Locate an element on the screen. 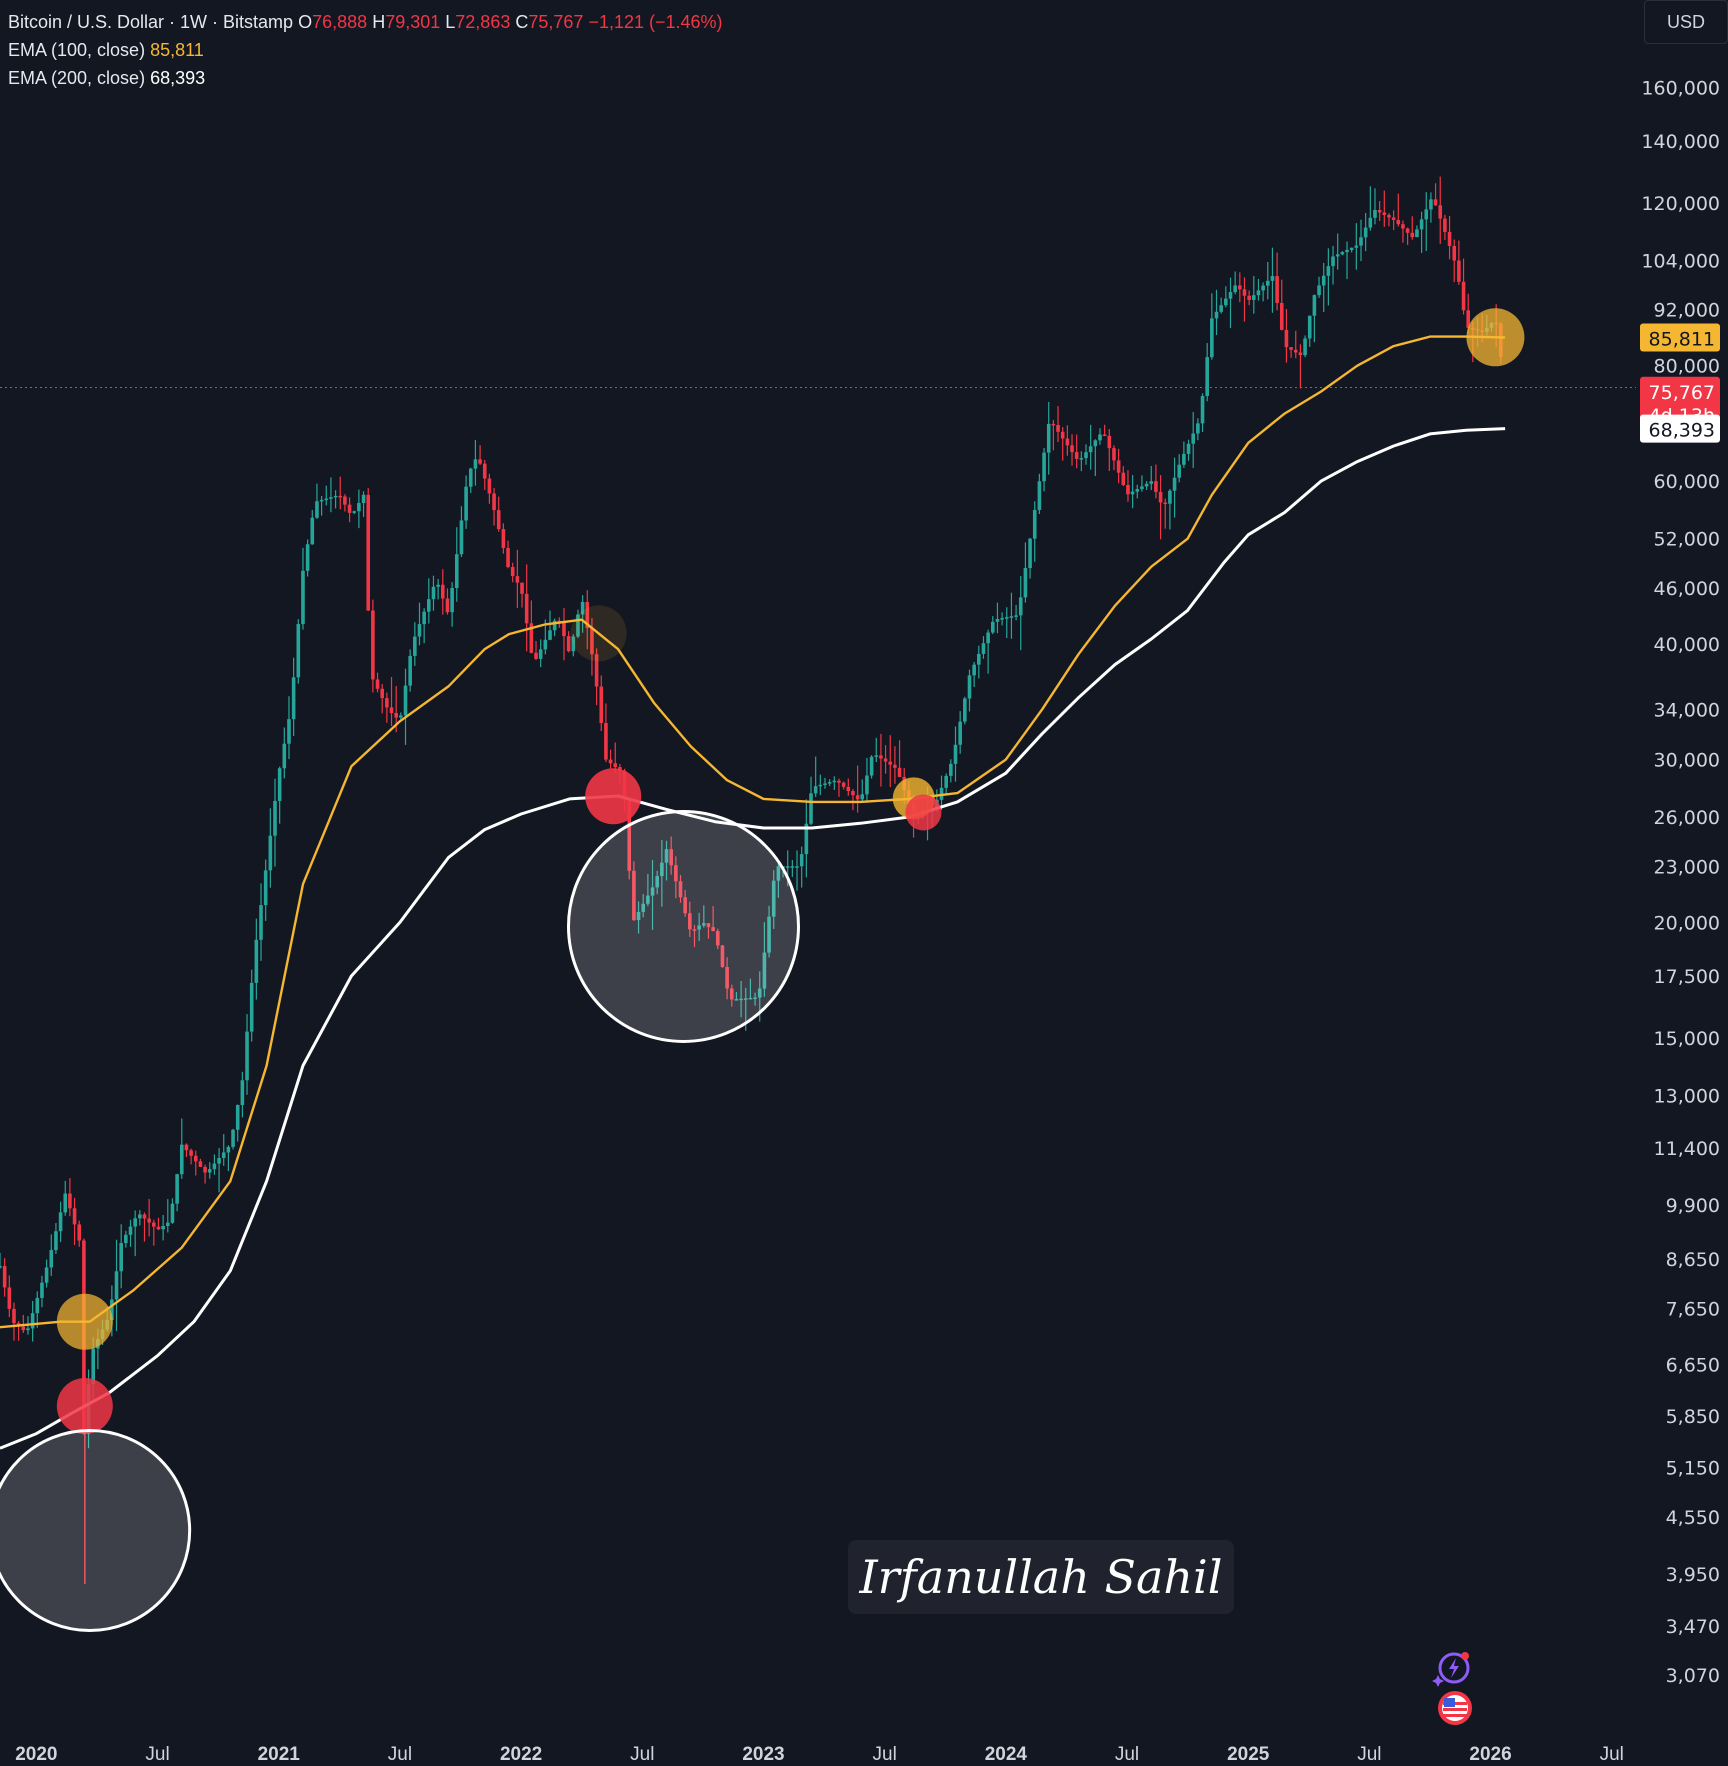  ema200-legend-row: EMA (200, close) 68,393 is located at coordinates (365, 78).